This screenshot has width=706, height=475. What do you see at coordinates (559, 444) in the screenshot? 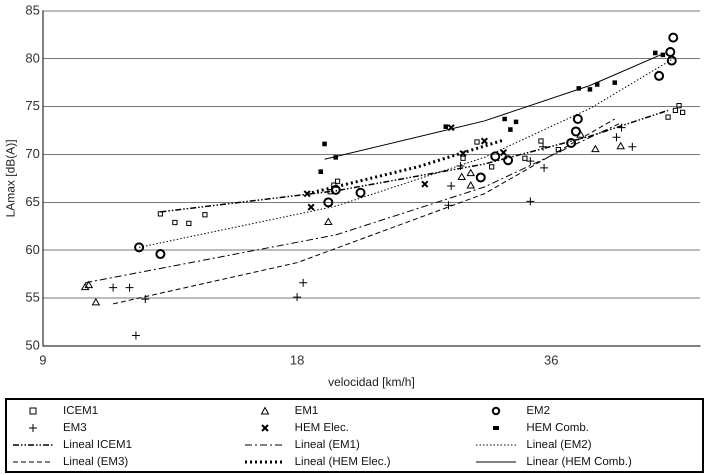
I see `legend-label: Lineal (EM2)` at bounding box center [559, 444].